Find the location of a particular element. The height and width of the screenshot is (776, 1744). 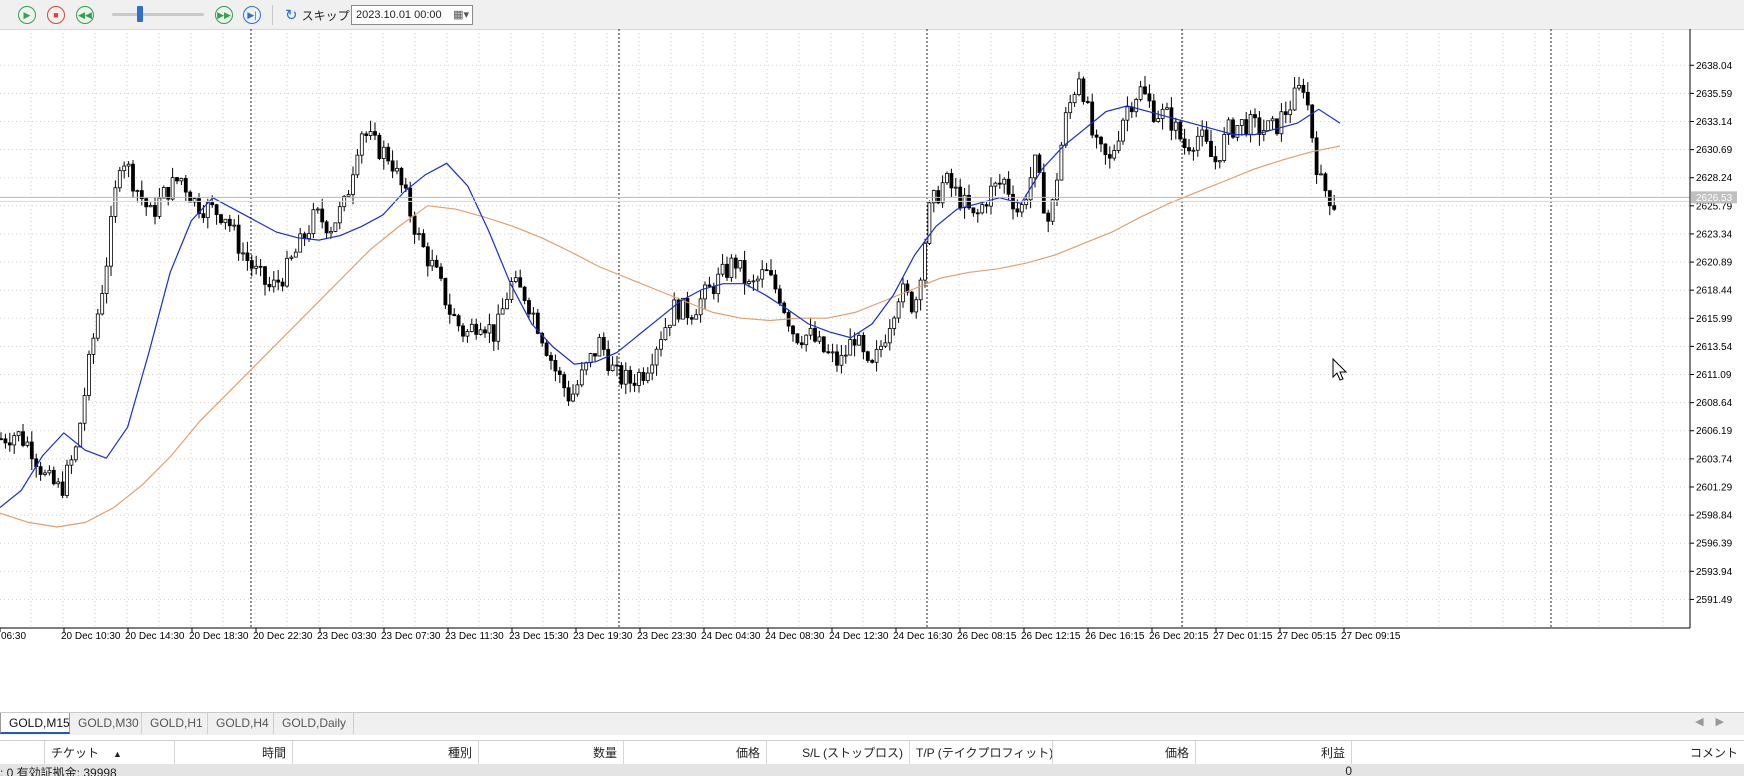

col-tp: T/P (テイクプロフィット) is located at coordinates (981, 753).